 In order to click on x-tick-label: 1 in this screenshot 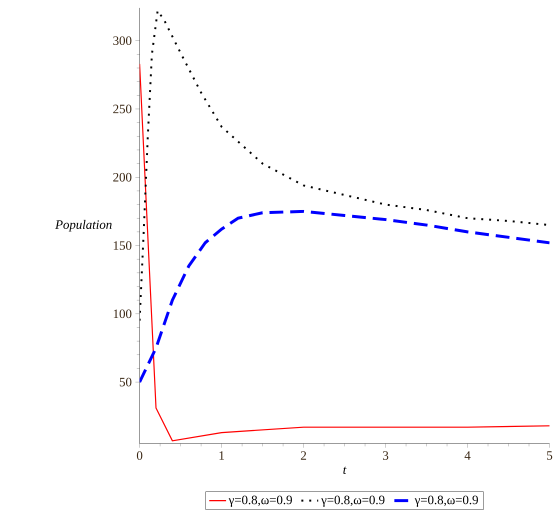, I will do `click(222, 455)`.